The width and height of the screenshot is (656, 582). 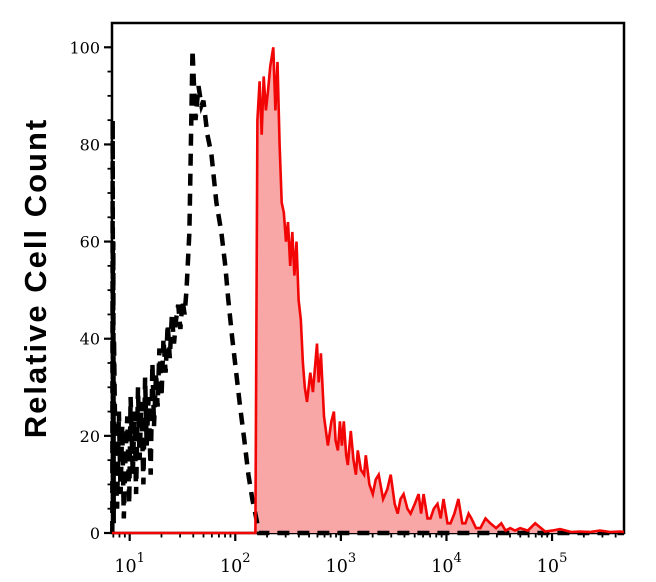 What do you see at coordinates (552, 564) in the screenshot?
I see `x-tick-label: 10⁵` at bounding box center [552, 564].